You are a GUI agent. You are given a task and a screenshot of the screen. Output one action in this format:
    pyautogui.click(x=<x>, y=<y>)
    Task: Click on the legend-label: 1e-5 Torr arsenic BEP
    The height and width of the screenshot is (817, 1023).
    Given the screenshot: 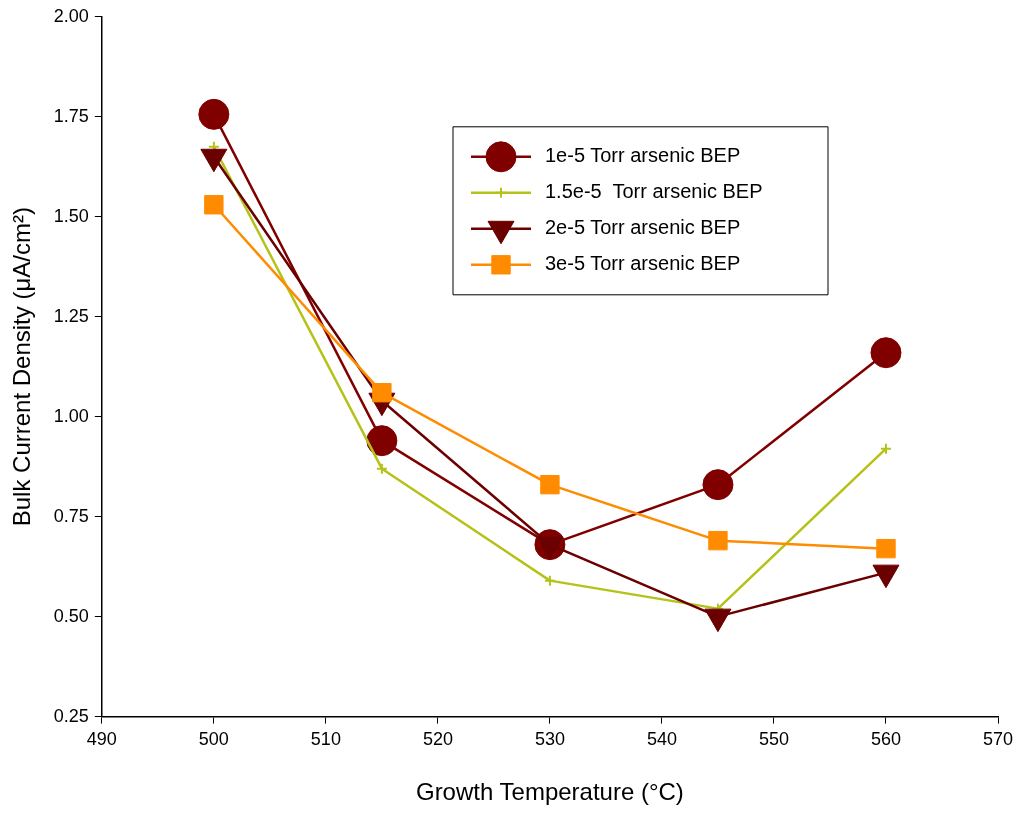 What is the action you would take?
    pyautogui.click(x=643, y=155)
    